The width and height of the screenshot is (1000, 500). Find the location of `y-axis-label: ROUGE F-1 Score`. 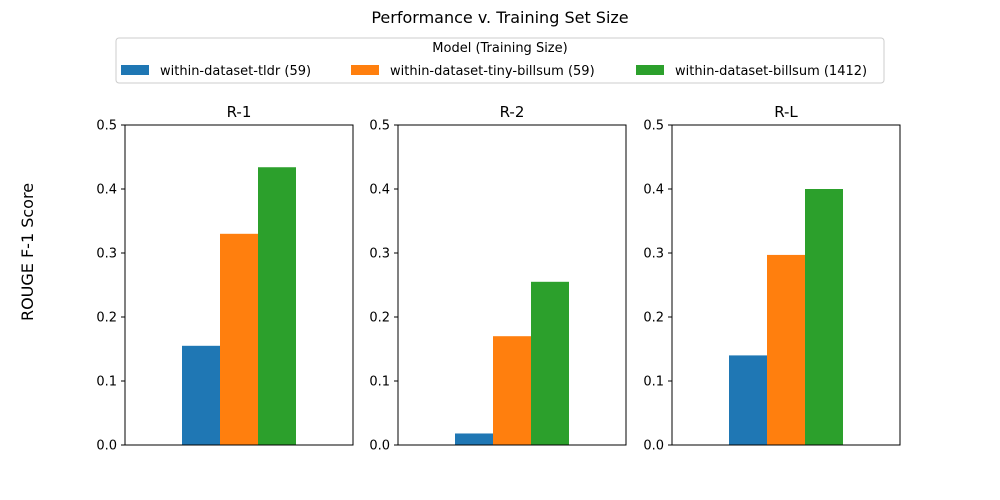

y-axis-label: ROUGE F-1 Score is located at coordinates (27, 252).